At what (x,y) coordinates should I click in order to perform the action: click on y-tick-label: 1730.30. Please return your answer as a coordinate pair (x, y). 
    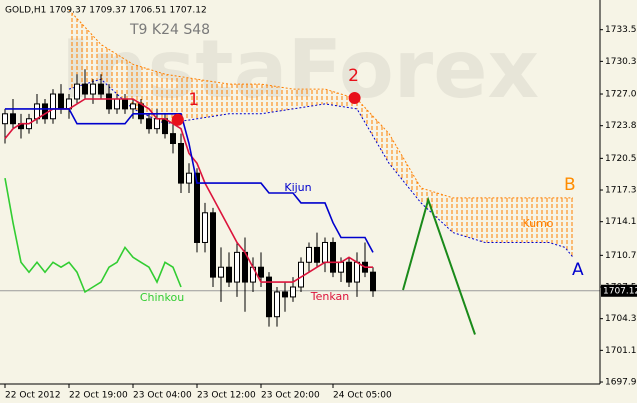
    Looking at the image, I should click on (621, 62).